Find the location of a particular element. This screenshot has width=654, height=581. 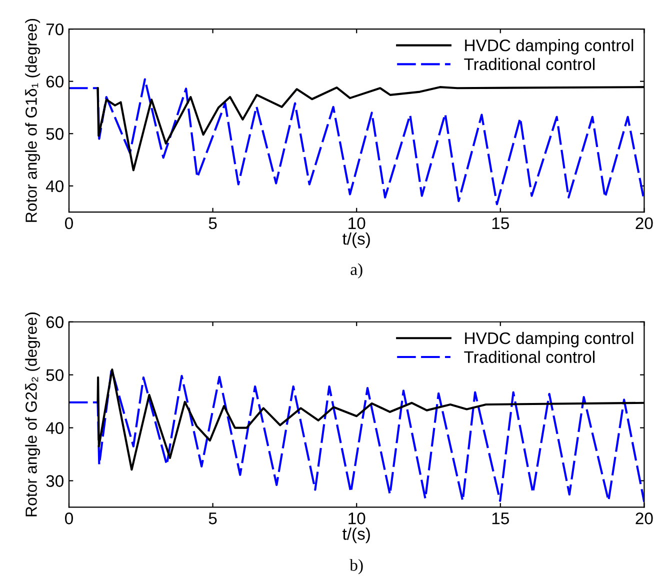

y-tick-label: 70 is located at coordinates (55, 29).